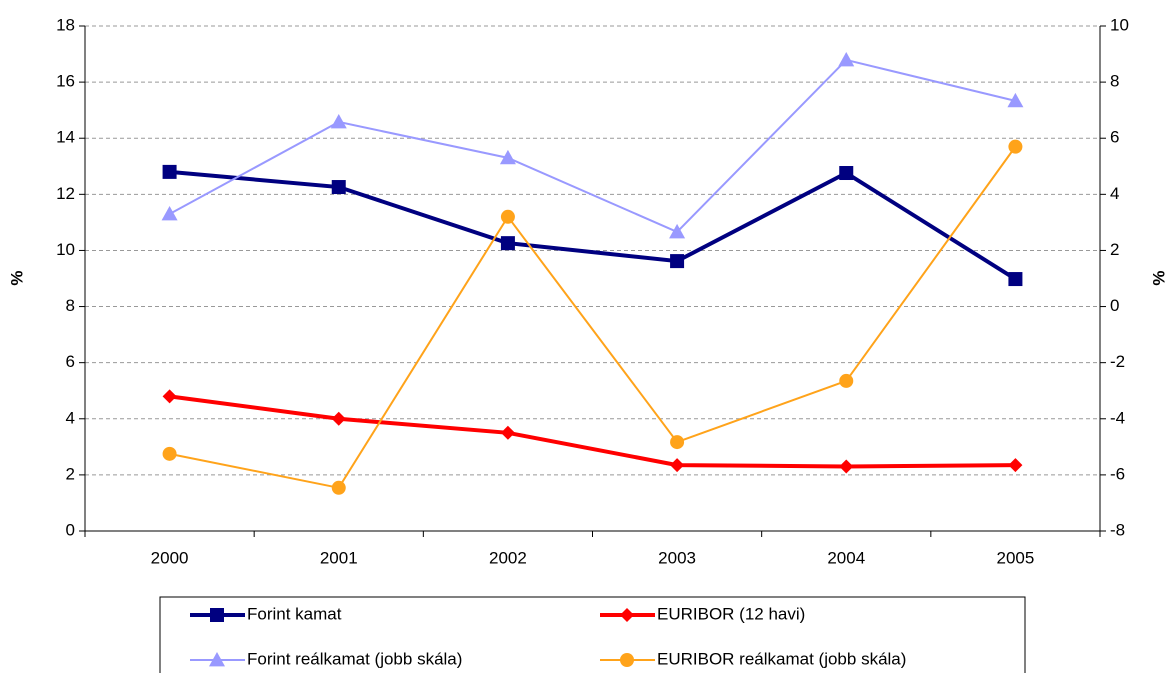  I want to click on legend-label: EURIBOR (12 havi), so click(731, 613).